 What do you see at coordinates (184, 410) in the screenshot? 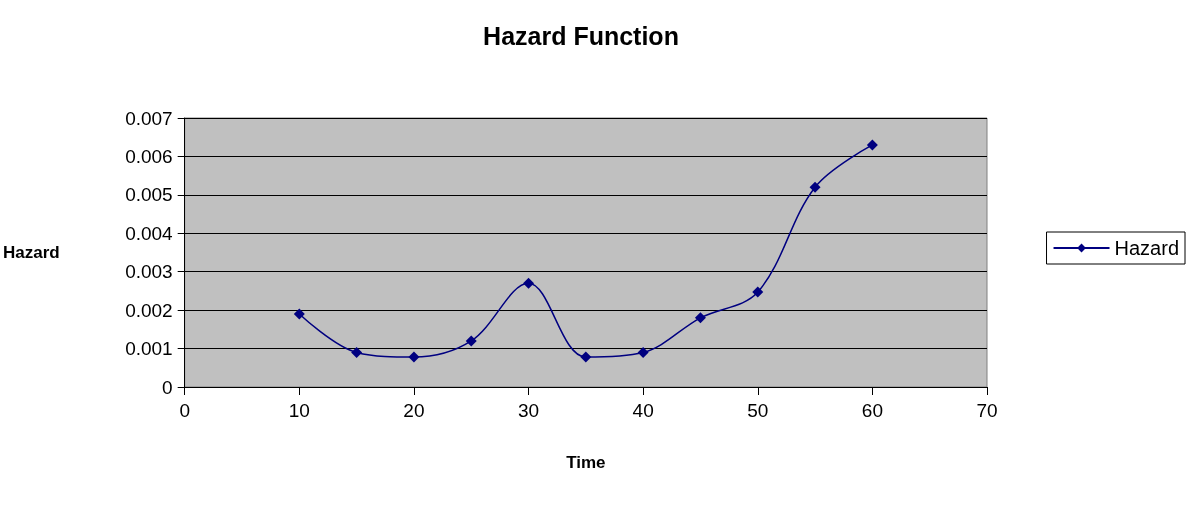
I see `x-tick-label: 0` at bounding box center [184, 410].